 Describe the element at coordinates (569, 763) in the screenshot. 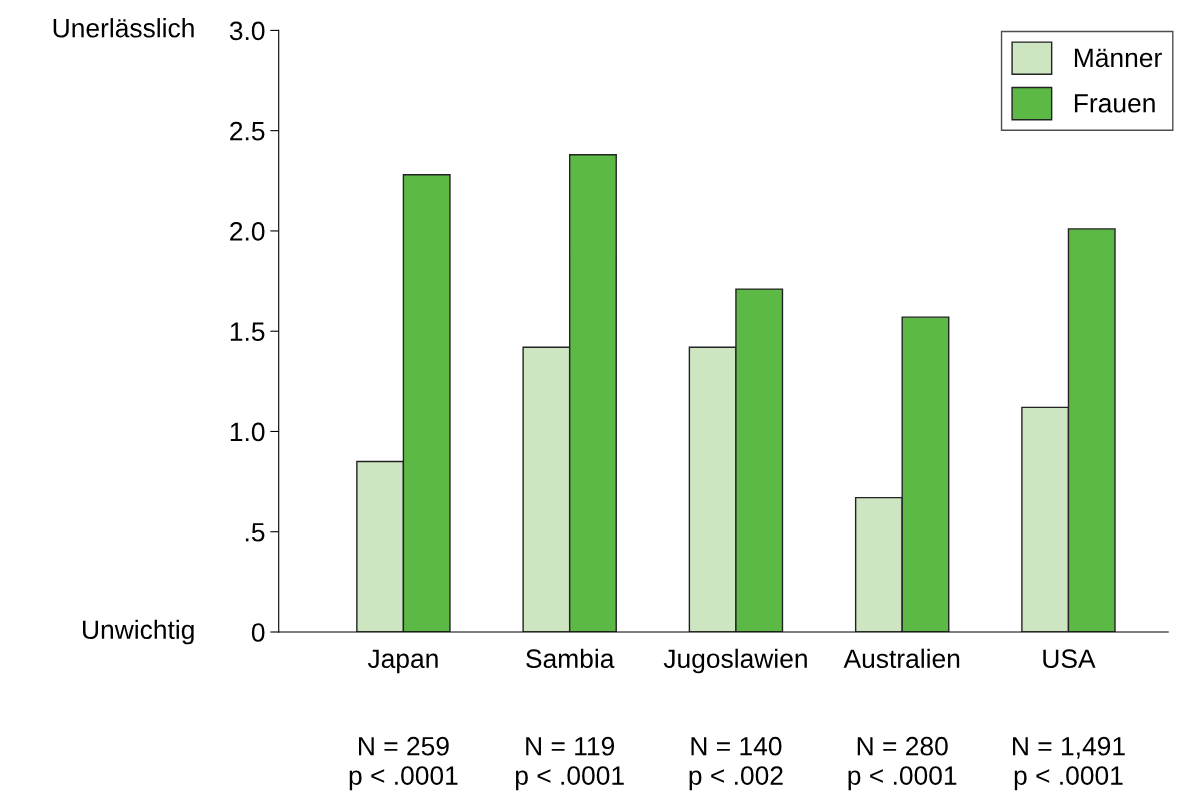

I see `text: N = 119 p < .0001` at that location.